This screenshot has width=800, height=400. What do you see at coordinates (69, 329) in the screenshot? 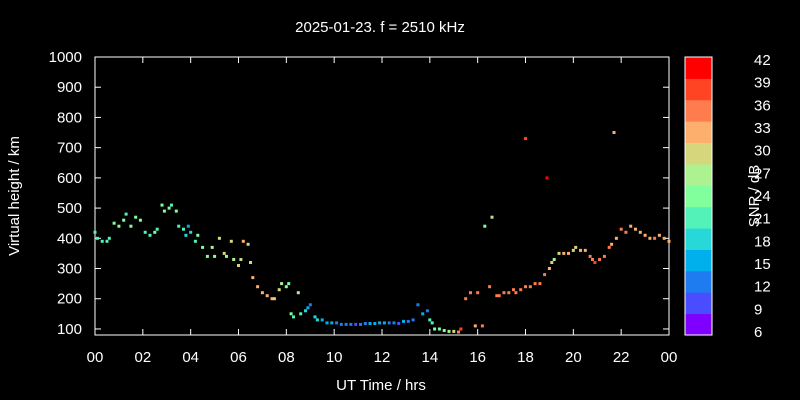
I see `y-tick-label: 100` at bounding box center [69, 329].